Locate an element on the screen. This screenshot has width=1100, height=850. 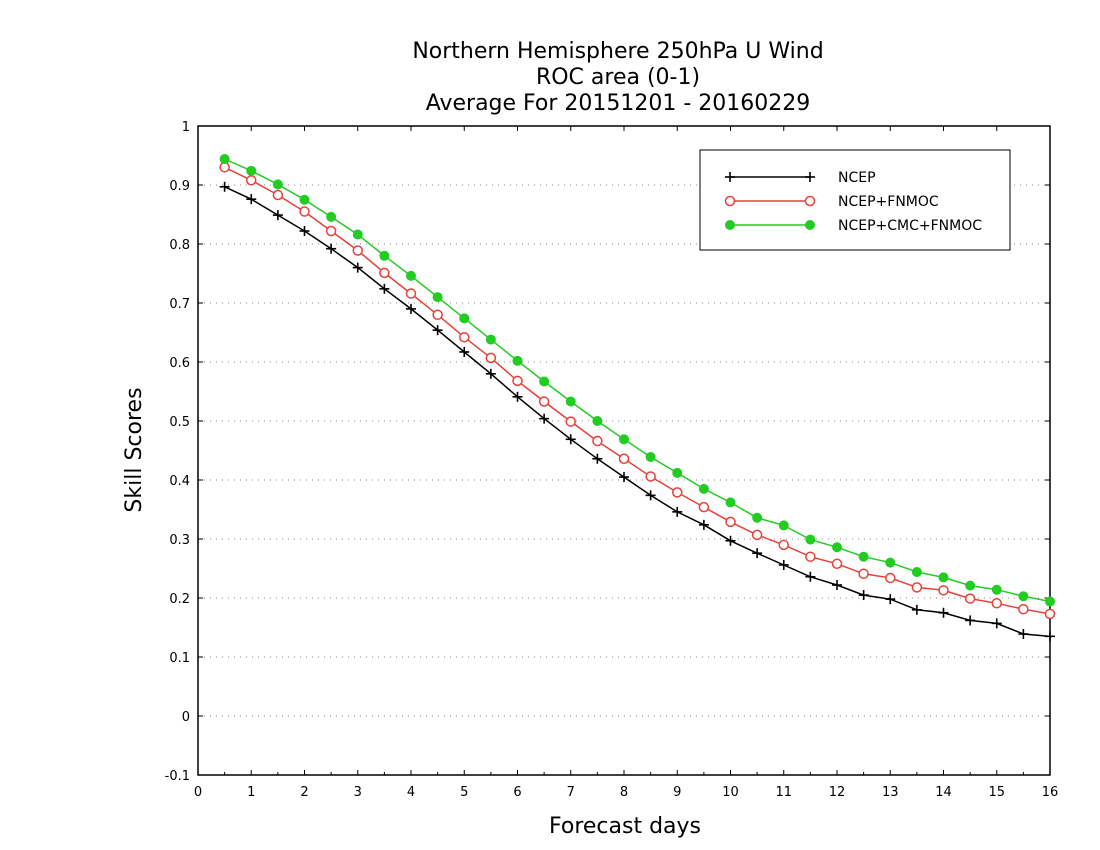
legend-item: NCEP+CMC+FNMOC is located at coordinates (853, 226).